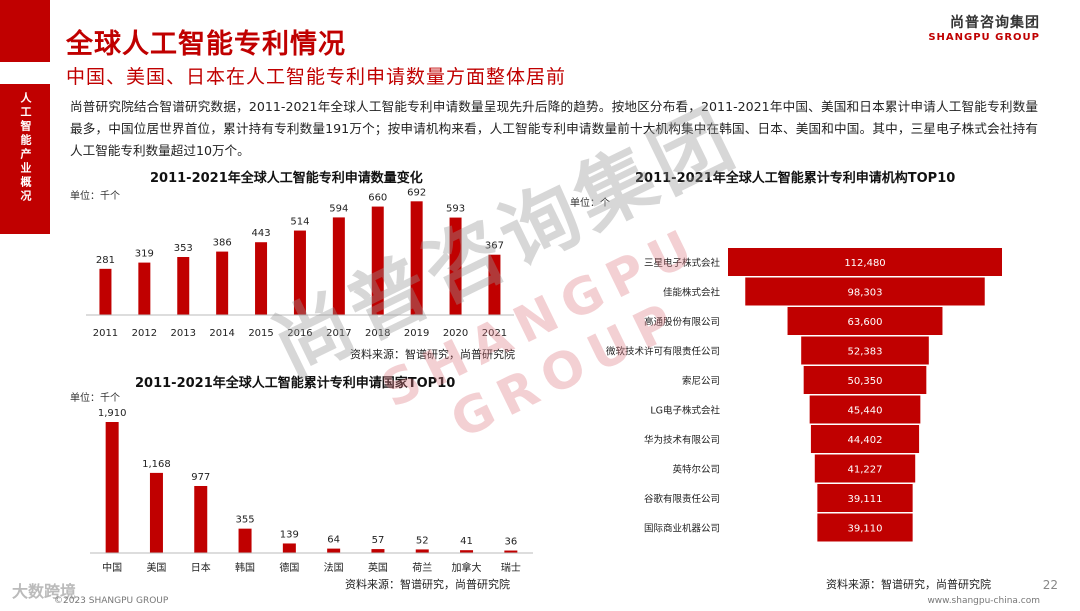 Image resolution: width=1080 pixels, height=611 pixels. What do you see at coordinates (1050, 585) in the screenshot?
I see `page-number: 22` at bounding box center [1050, 585].